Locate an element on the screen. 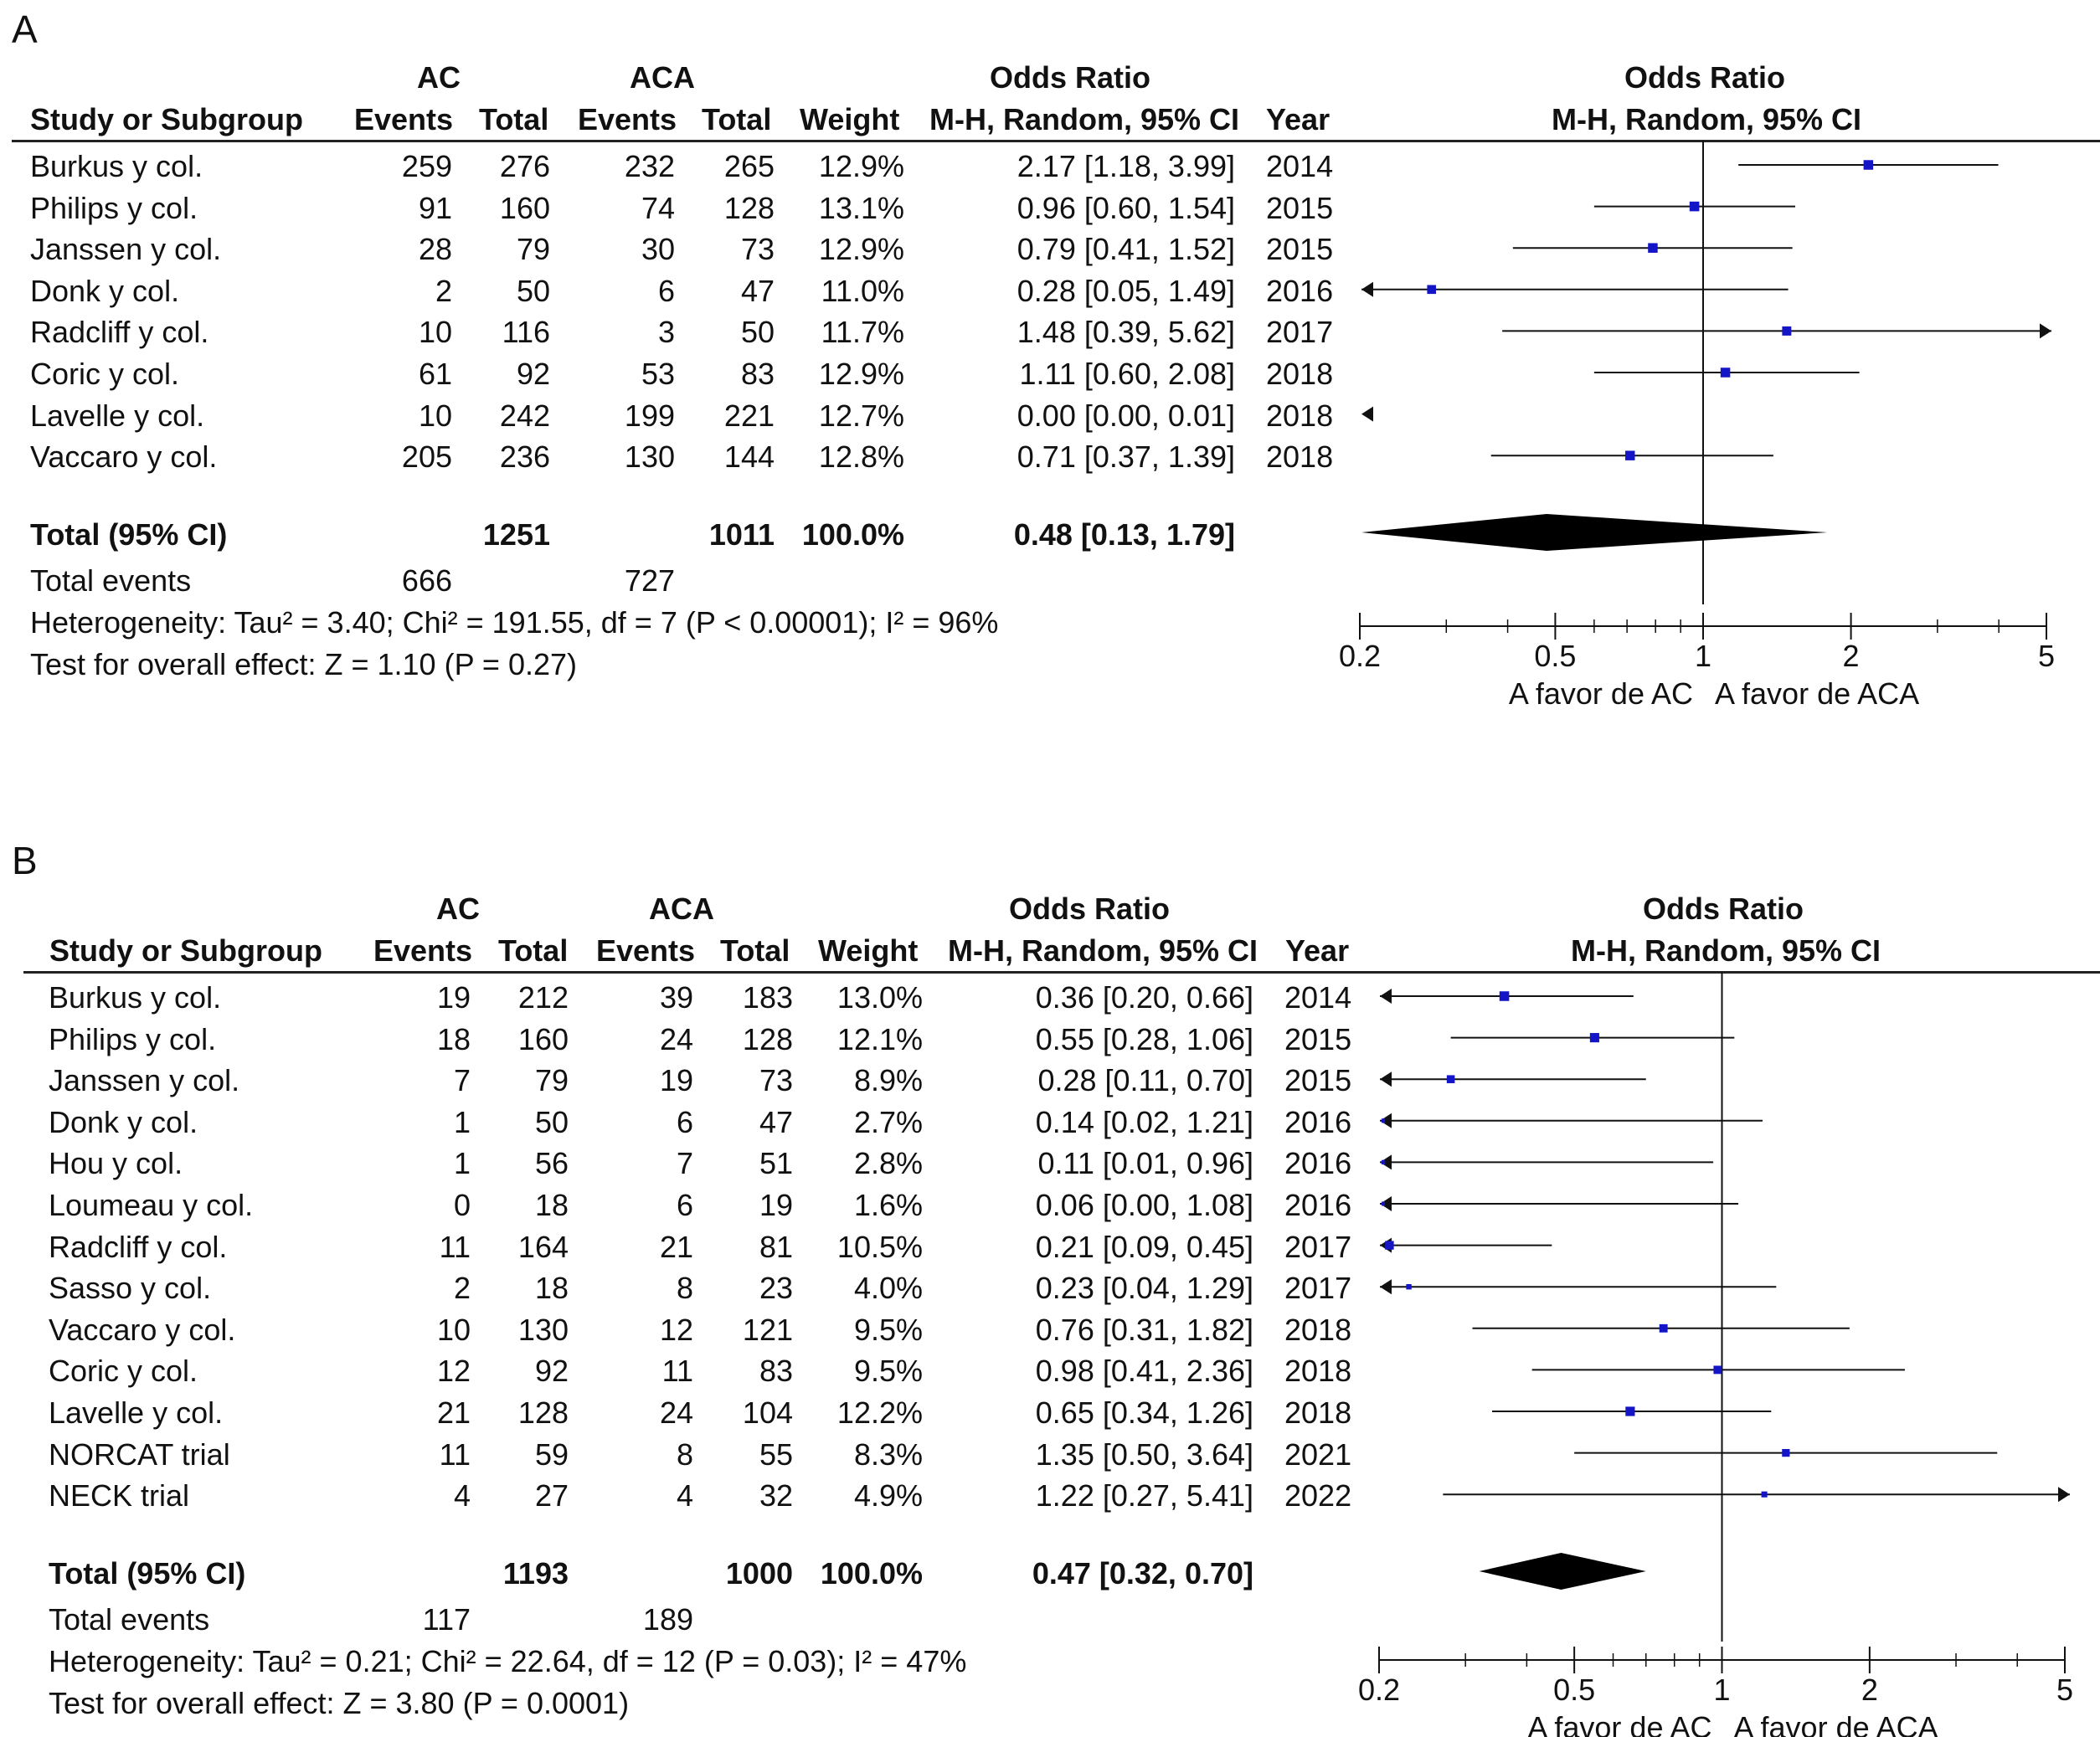  total-n-ac: 1251 is located at coordinates (516, 534).